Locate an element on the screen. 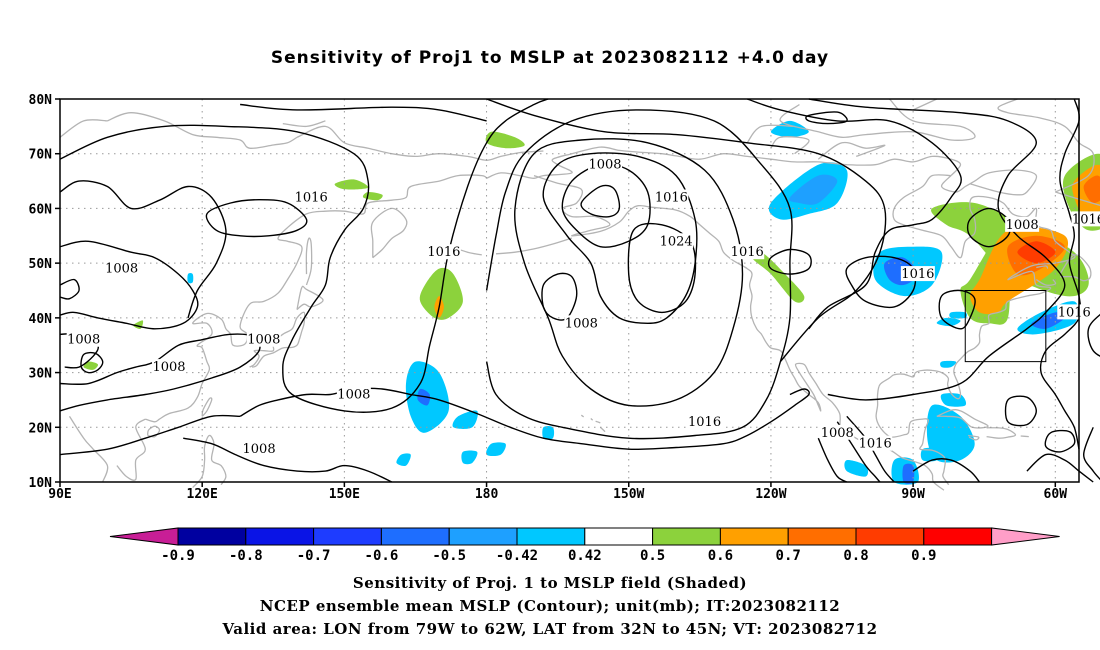 The width and height of the screenshot is (1100, 650). lat-tick-label: 30N is located at coordinates (41, 374).